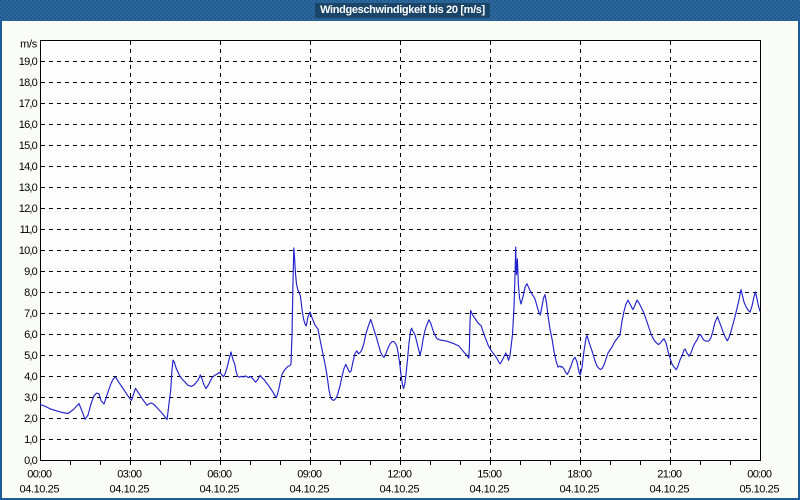  What do you see at coordinates (28, 104) in the screenshot?
I see `svg-text: 17,0` at bounding box center [28, 104].